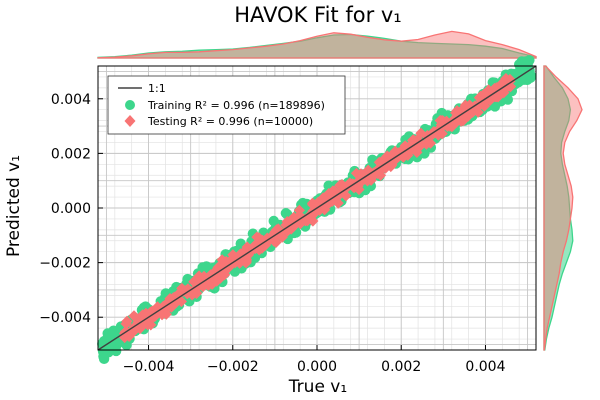 This screenshot has width=600, height=400. What do you see at coordinates (65, 264) in the screenshot?
I see `y-tick-label: −0.002` at bounding box center [65, 264].